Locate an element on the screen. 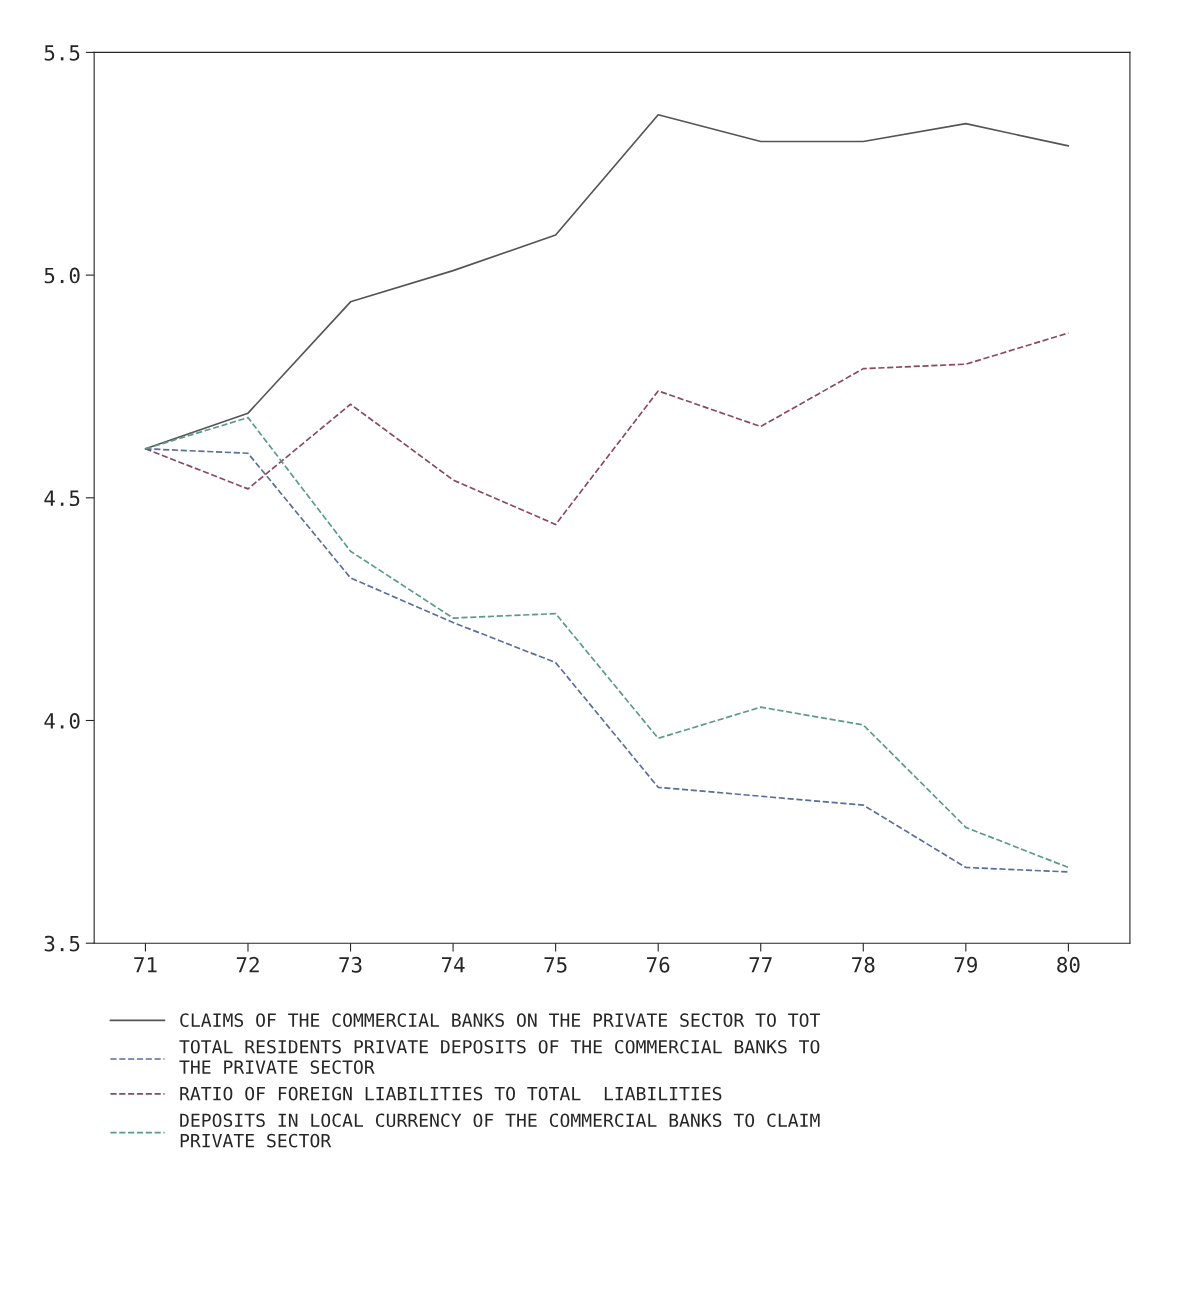 Image resolution: width=1177 pixels, height=1310 pixels. legend-label: DEPOSITS IN LOCAL CURRENCY OF THE COMMERCIAL BANKS TO CLAIM PRIVATE SECTOR is located at coordinates (500, 1130).